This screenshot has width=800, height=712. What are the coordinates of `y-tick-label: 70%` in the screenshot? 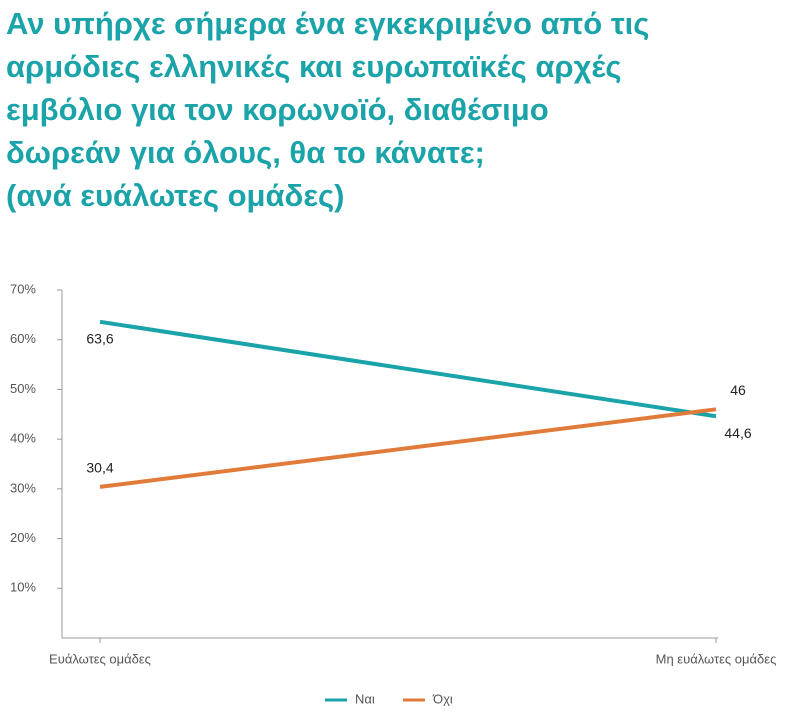 It's located at (23, 288).